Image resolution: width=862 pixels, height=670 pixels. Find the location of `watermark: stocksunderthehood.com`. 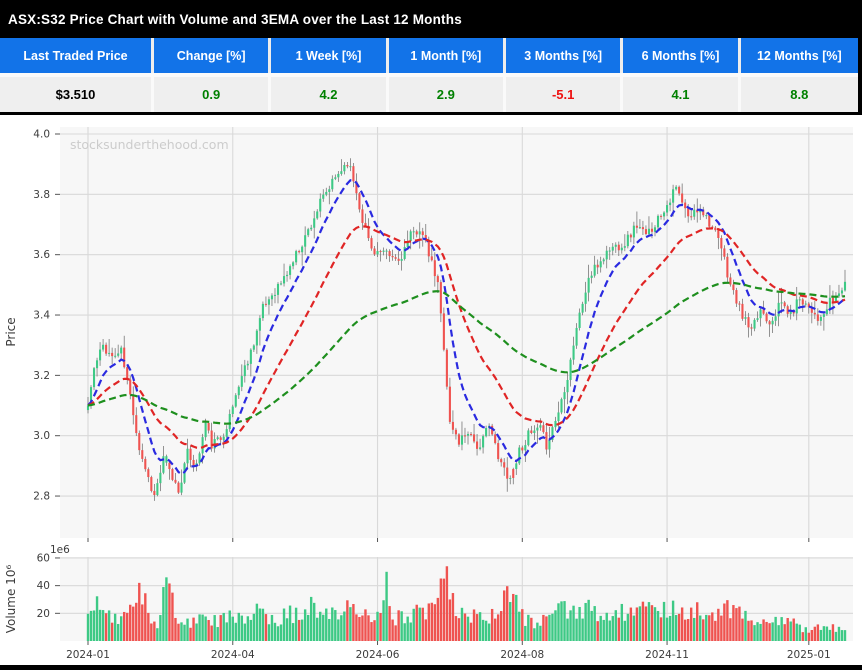

watermark: stocksunderthehood.com is located at coordinates (149, 144).